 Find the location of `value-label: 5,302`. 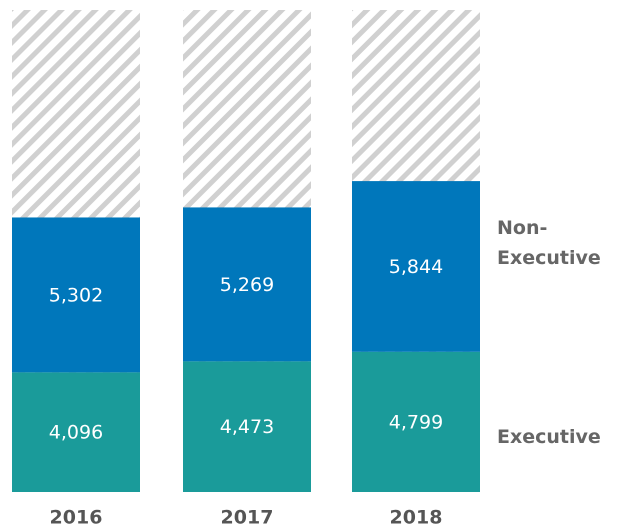

value-label: 5,302 is located at coordinates (76, 295).